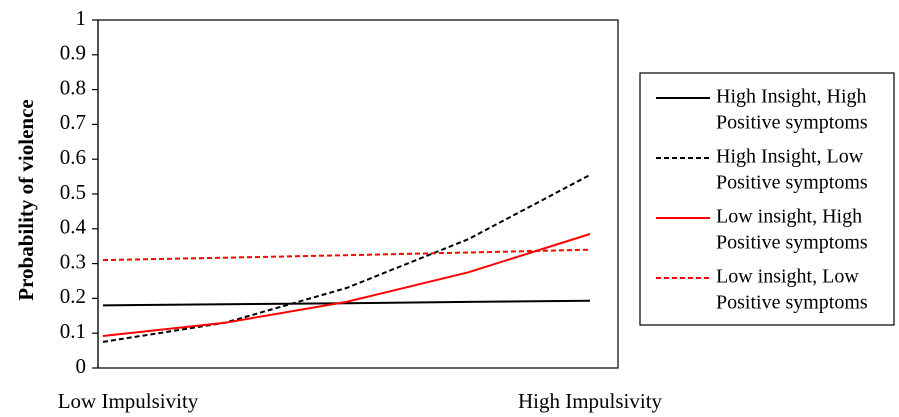 Image resolution: width=899 pixels, height=417 pixels. I want to click on y-ticks: 0 0.1 0.2 0.3 0.4 0.5 0.6 0.7 0.8 0.9 1, so click(79, 192).